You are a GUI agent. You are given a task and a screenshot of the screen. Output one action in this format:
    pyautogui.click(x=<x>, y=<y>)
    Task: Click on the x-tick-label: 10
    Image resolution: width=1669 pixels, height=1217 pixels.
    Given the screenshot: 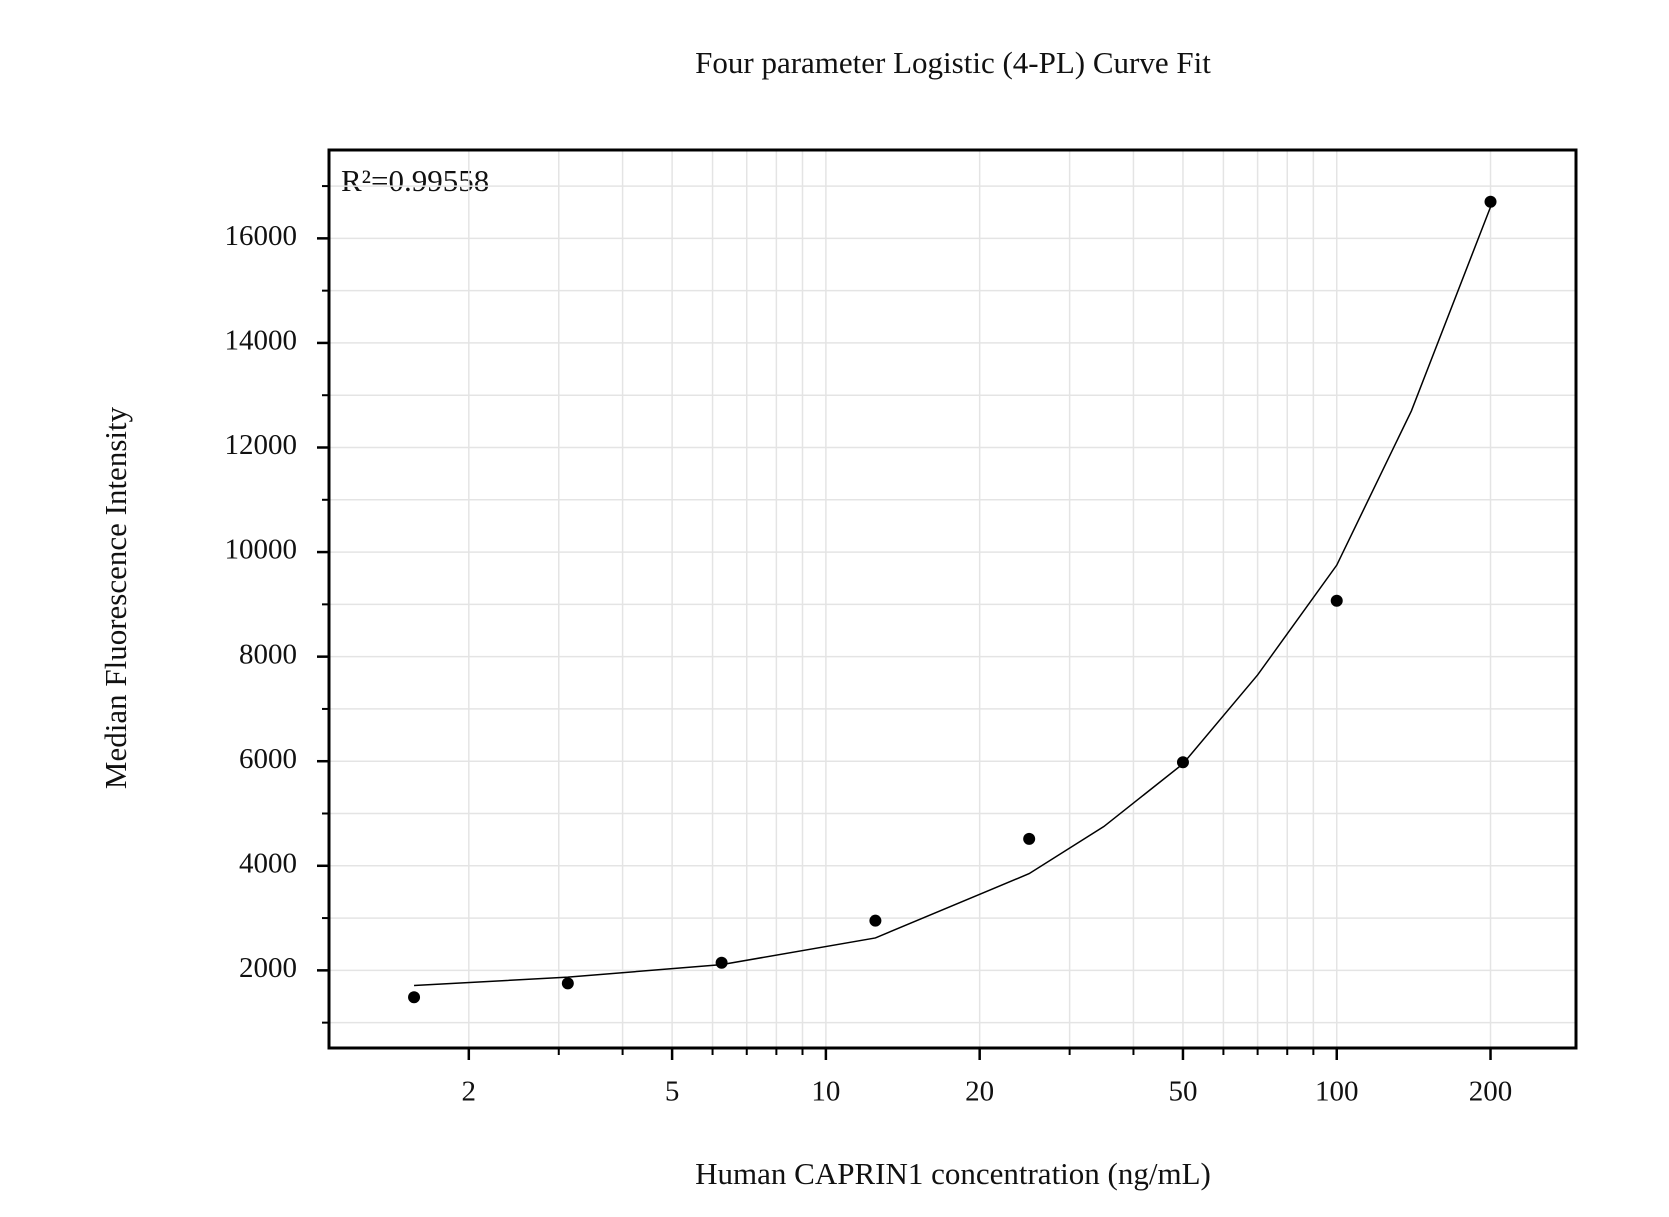 What is the action you would take?
    pyautogui.click(x=825, y=1092)
    